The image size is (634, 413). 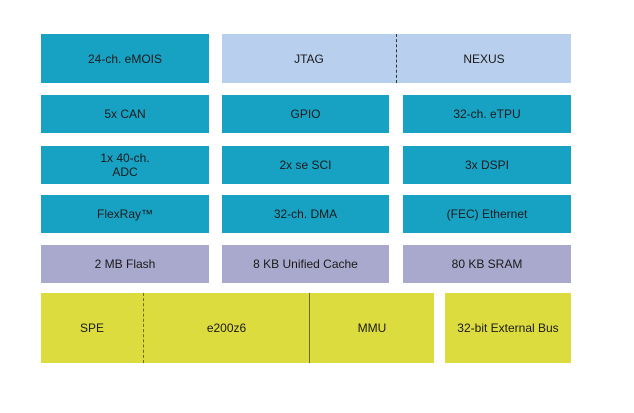 I want to click on flash-block: 2 MB Flash, so click(x=125, y=264).